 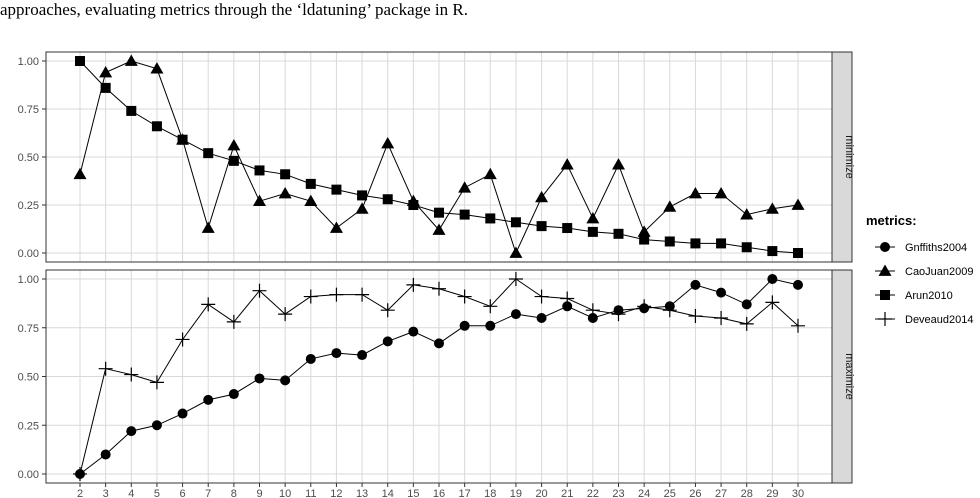 I want to click on x-tick-label: 16, so click(x=439, y=493).